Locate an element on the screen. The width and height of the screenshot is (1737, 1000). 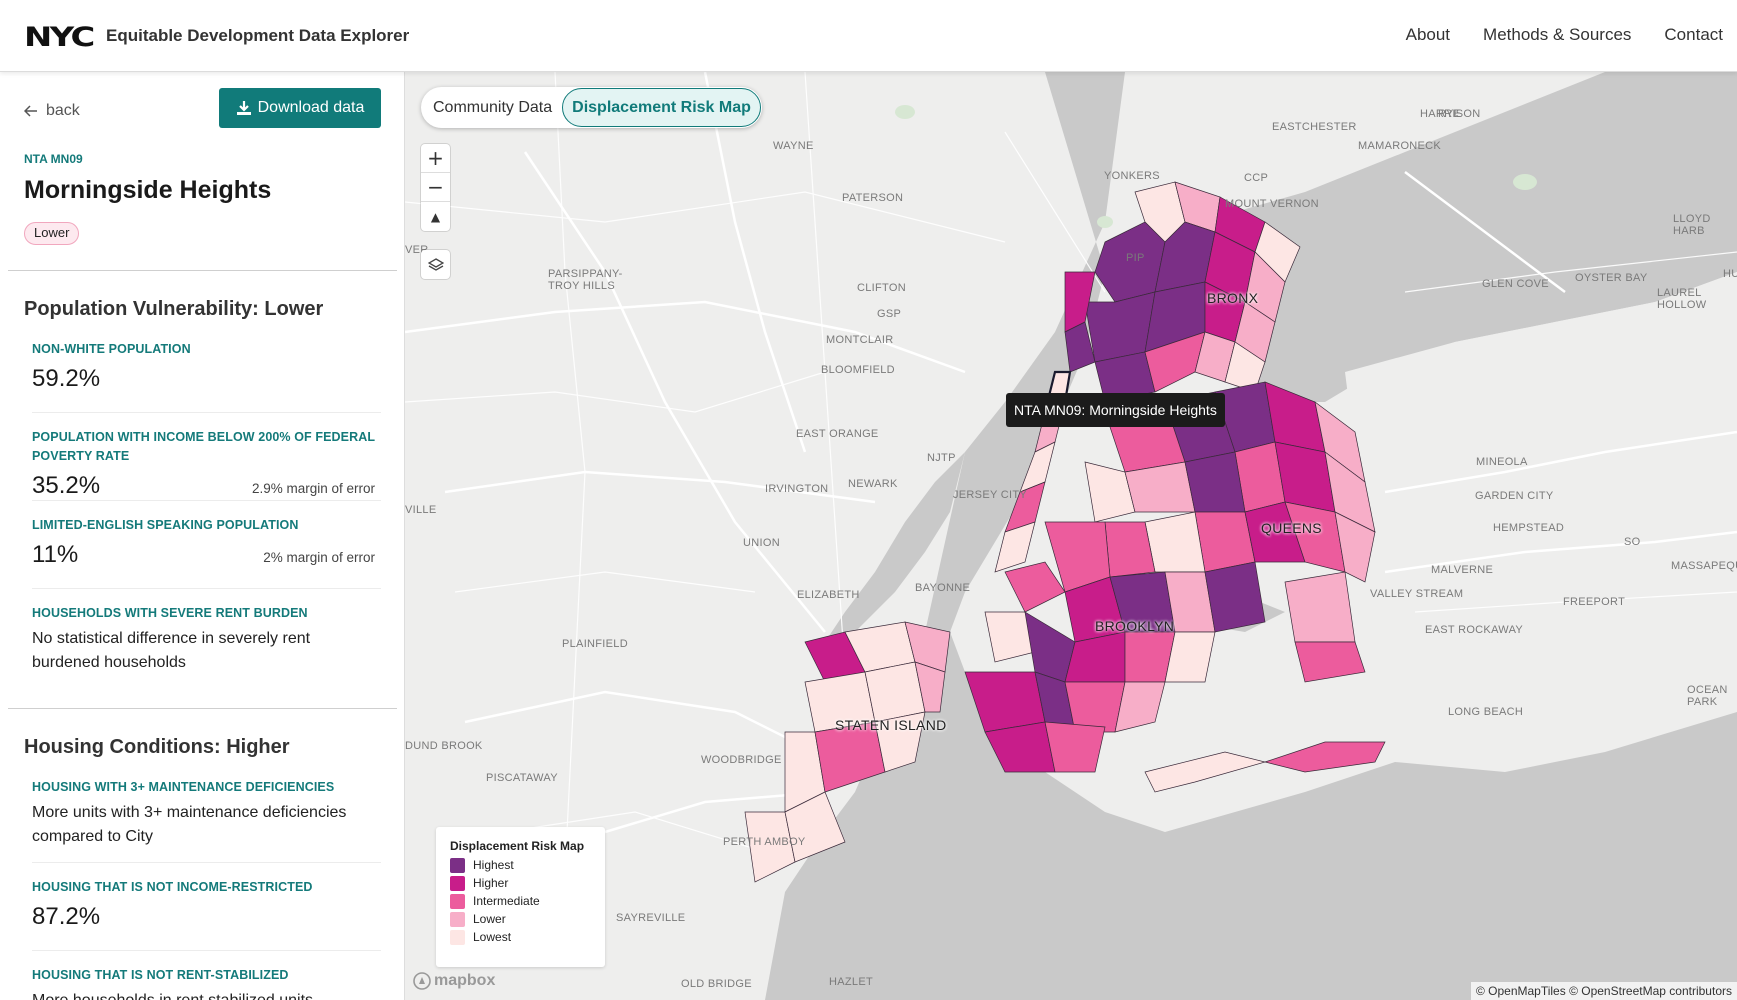
place-label: YONKERS is located at coordinates (1132, 176).